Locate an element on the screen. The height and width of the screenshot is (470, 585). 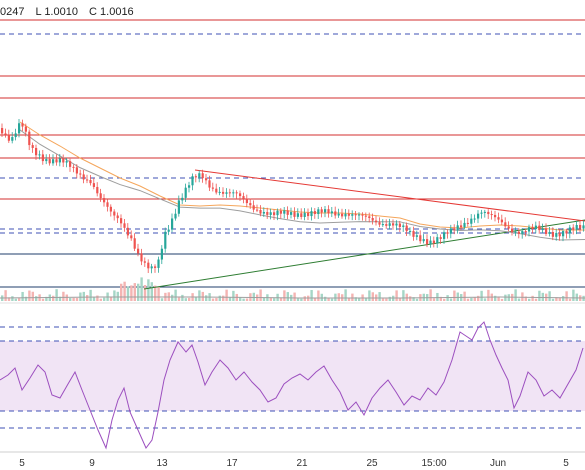
x-tick-label: 21 is located at coordinates (302, 463).